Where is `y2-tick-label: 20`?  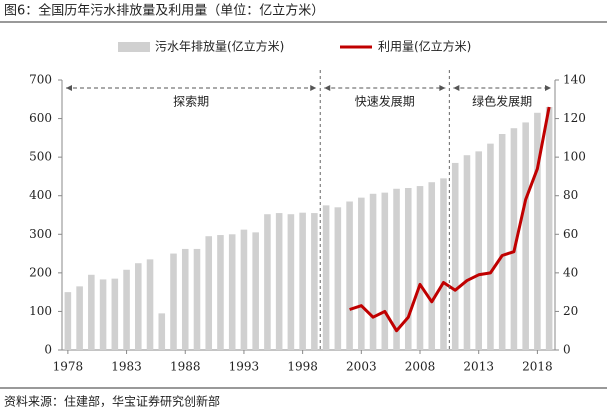 y2-tick-label: 20 is located at coordinates (570, 311).